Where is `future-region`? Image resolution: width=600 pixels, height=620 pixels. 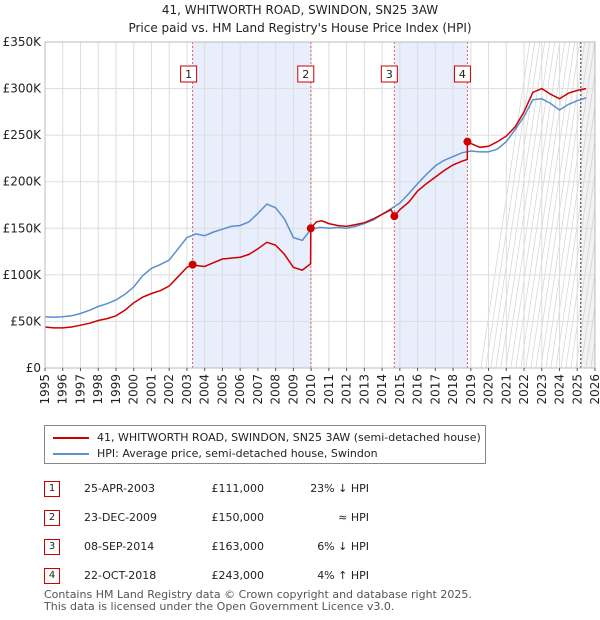 future-region is located at coordinates (587, 205).